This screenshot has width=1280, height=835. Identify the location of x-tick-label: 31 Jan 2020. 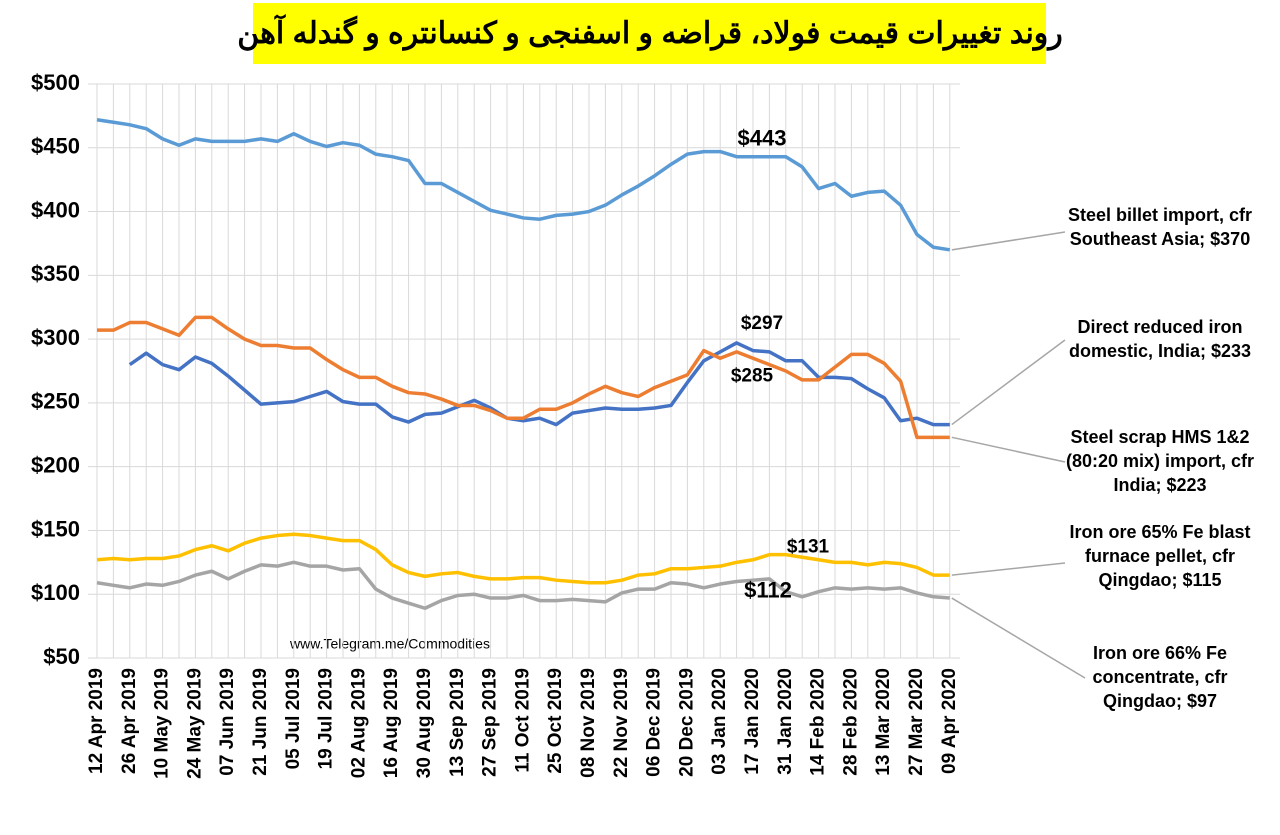
(785, 721).